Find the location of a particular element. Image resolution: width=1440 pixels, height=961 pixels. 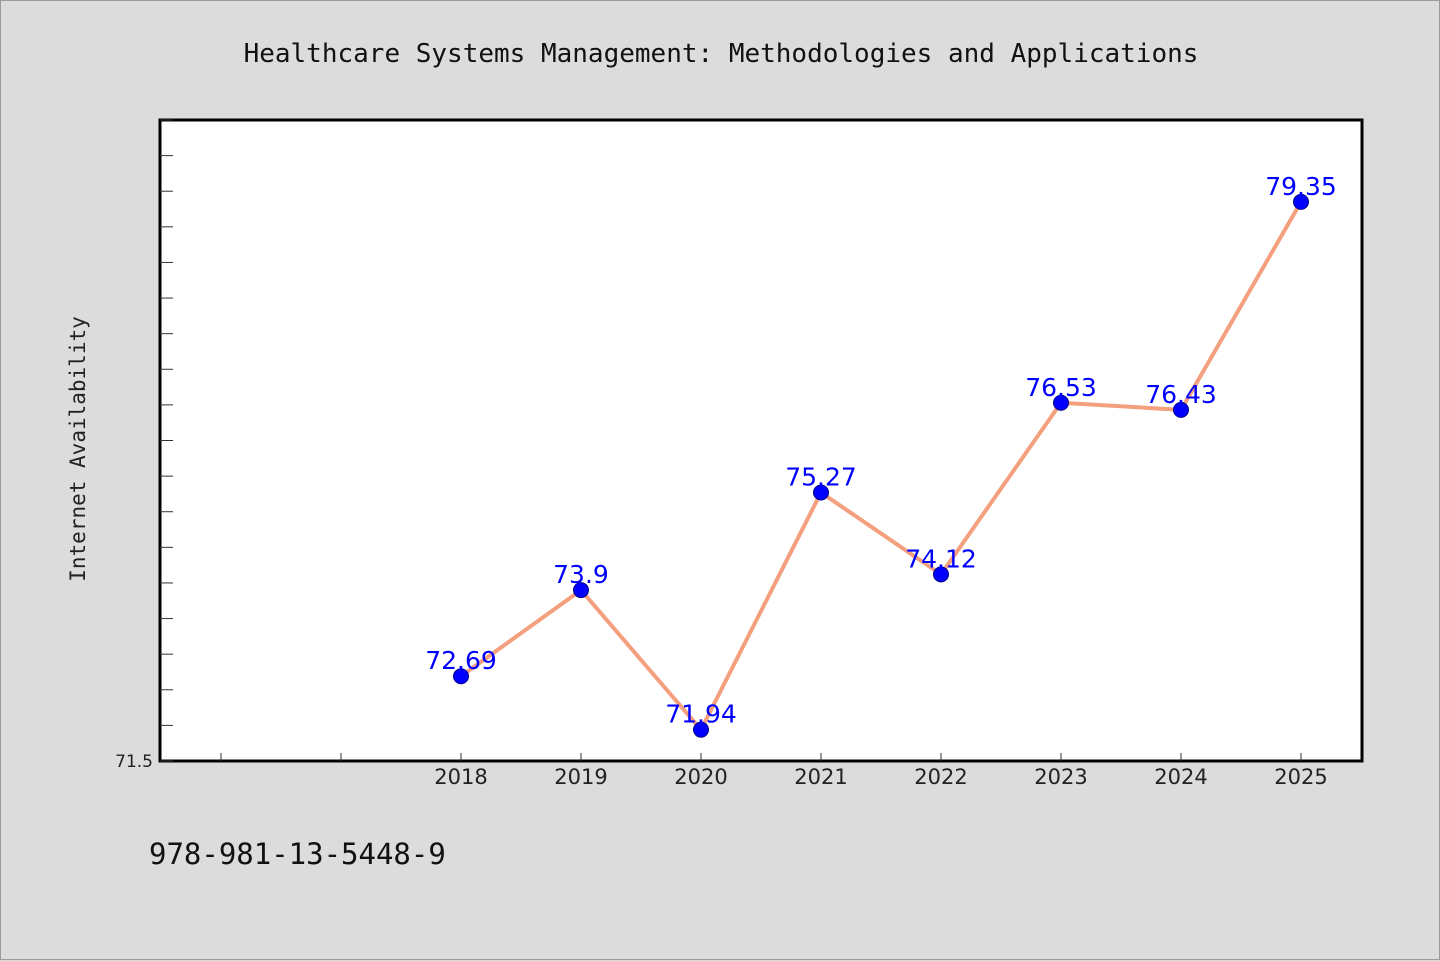

data-label: 75.27 is located at coordinates (821, 476).